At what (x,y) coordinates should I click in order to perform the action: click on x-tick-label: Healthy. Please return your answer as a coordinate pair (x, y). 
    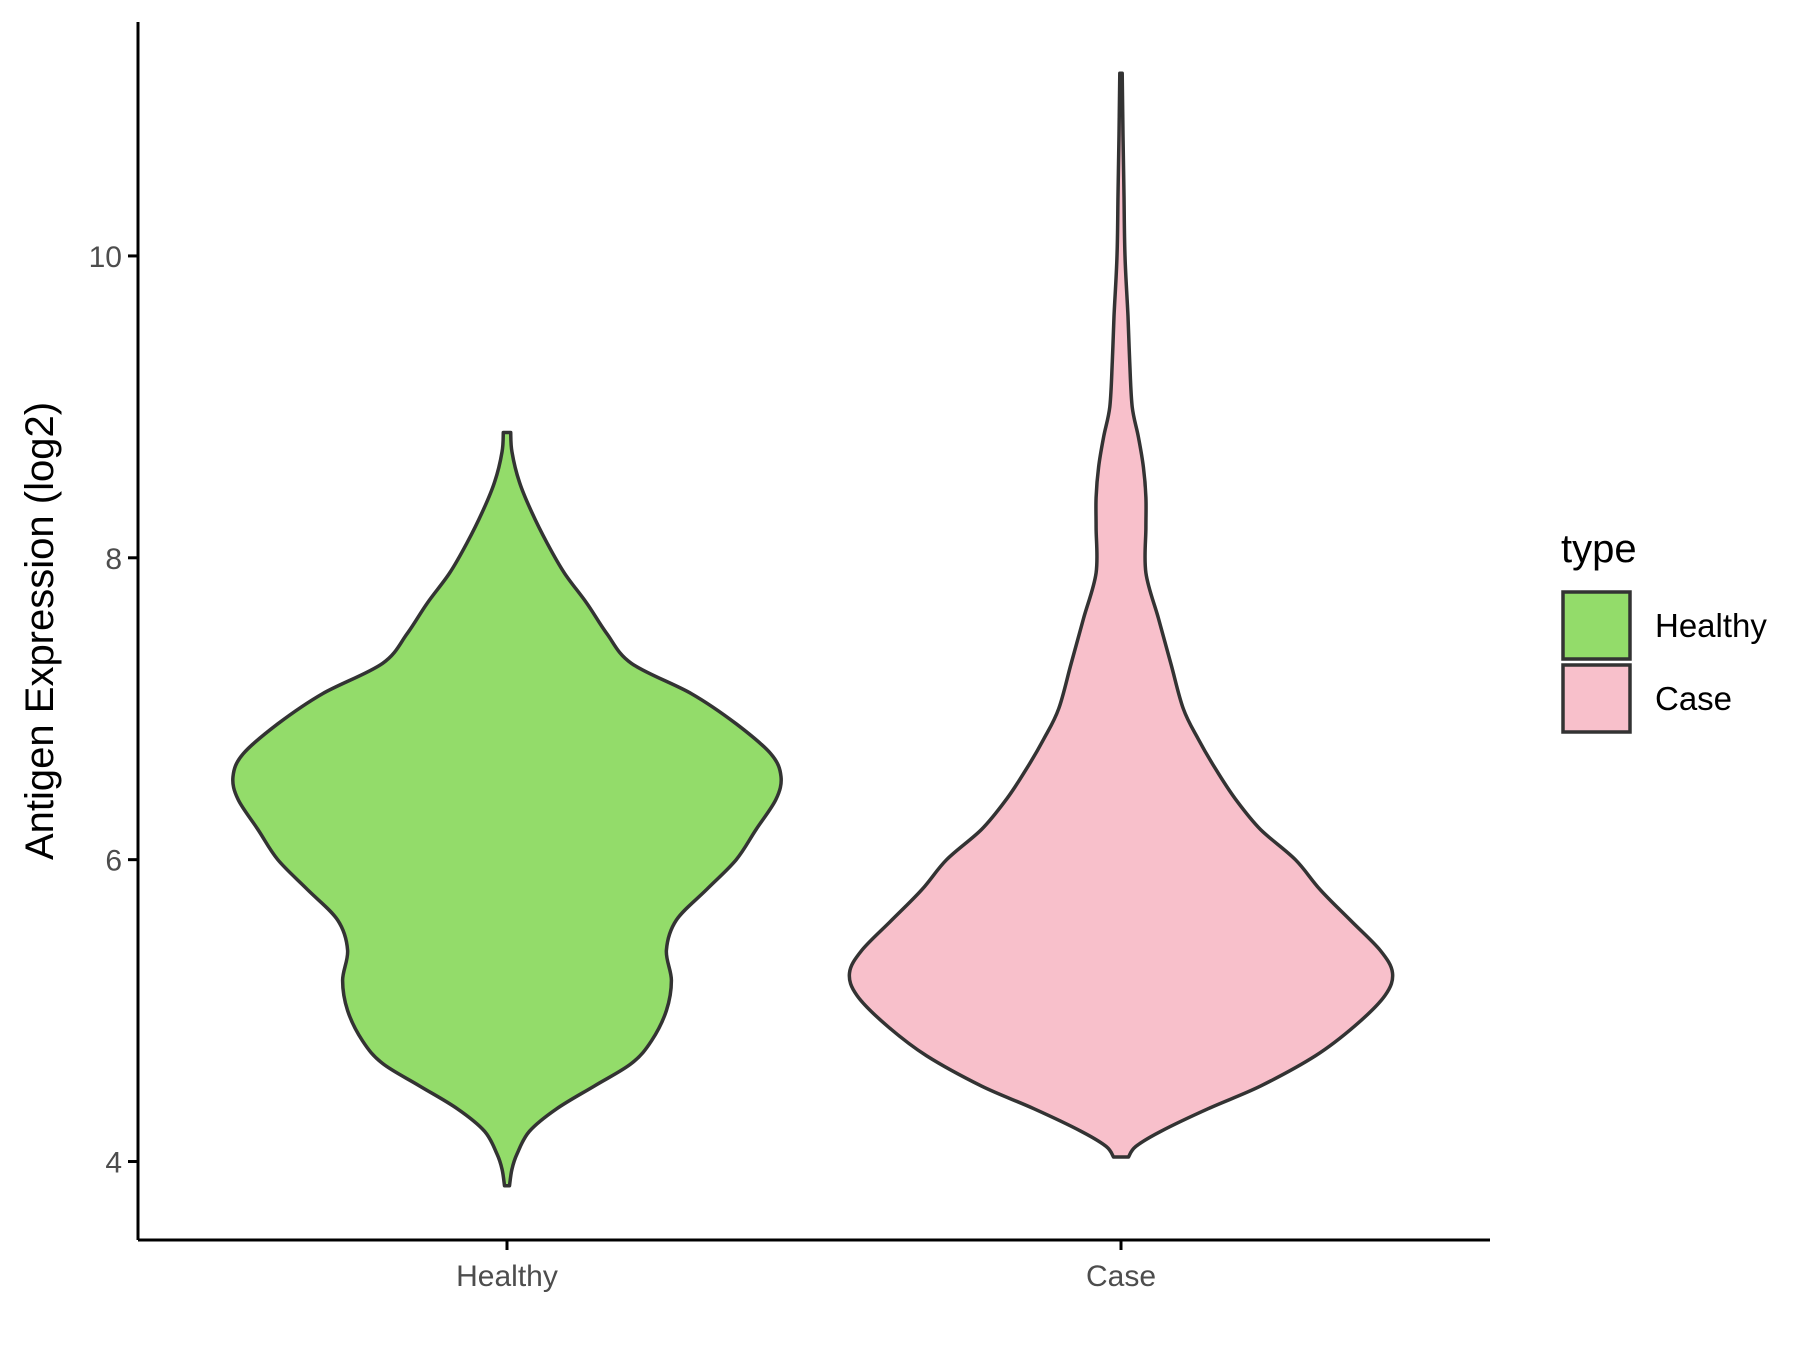
    Looking at the image, I should click on (507, 1276).